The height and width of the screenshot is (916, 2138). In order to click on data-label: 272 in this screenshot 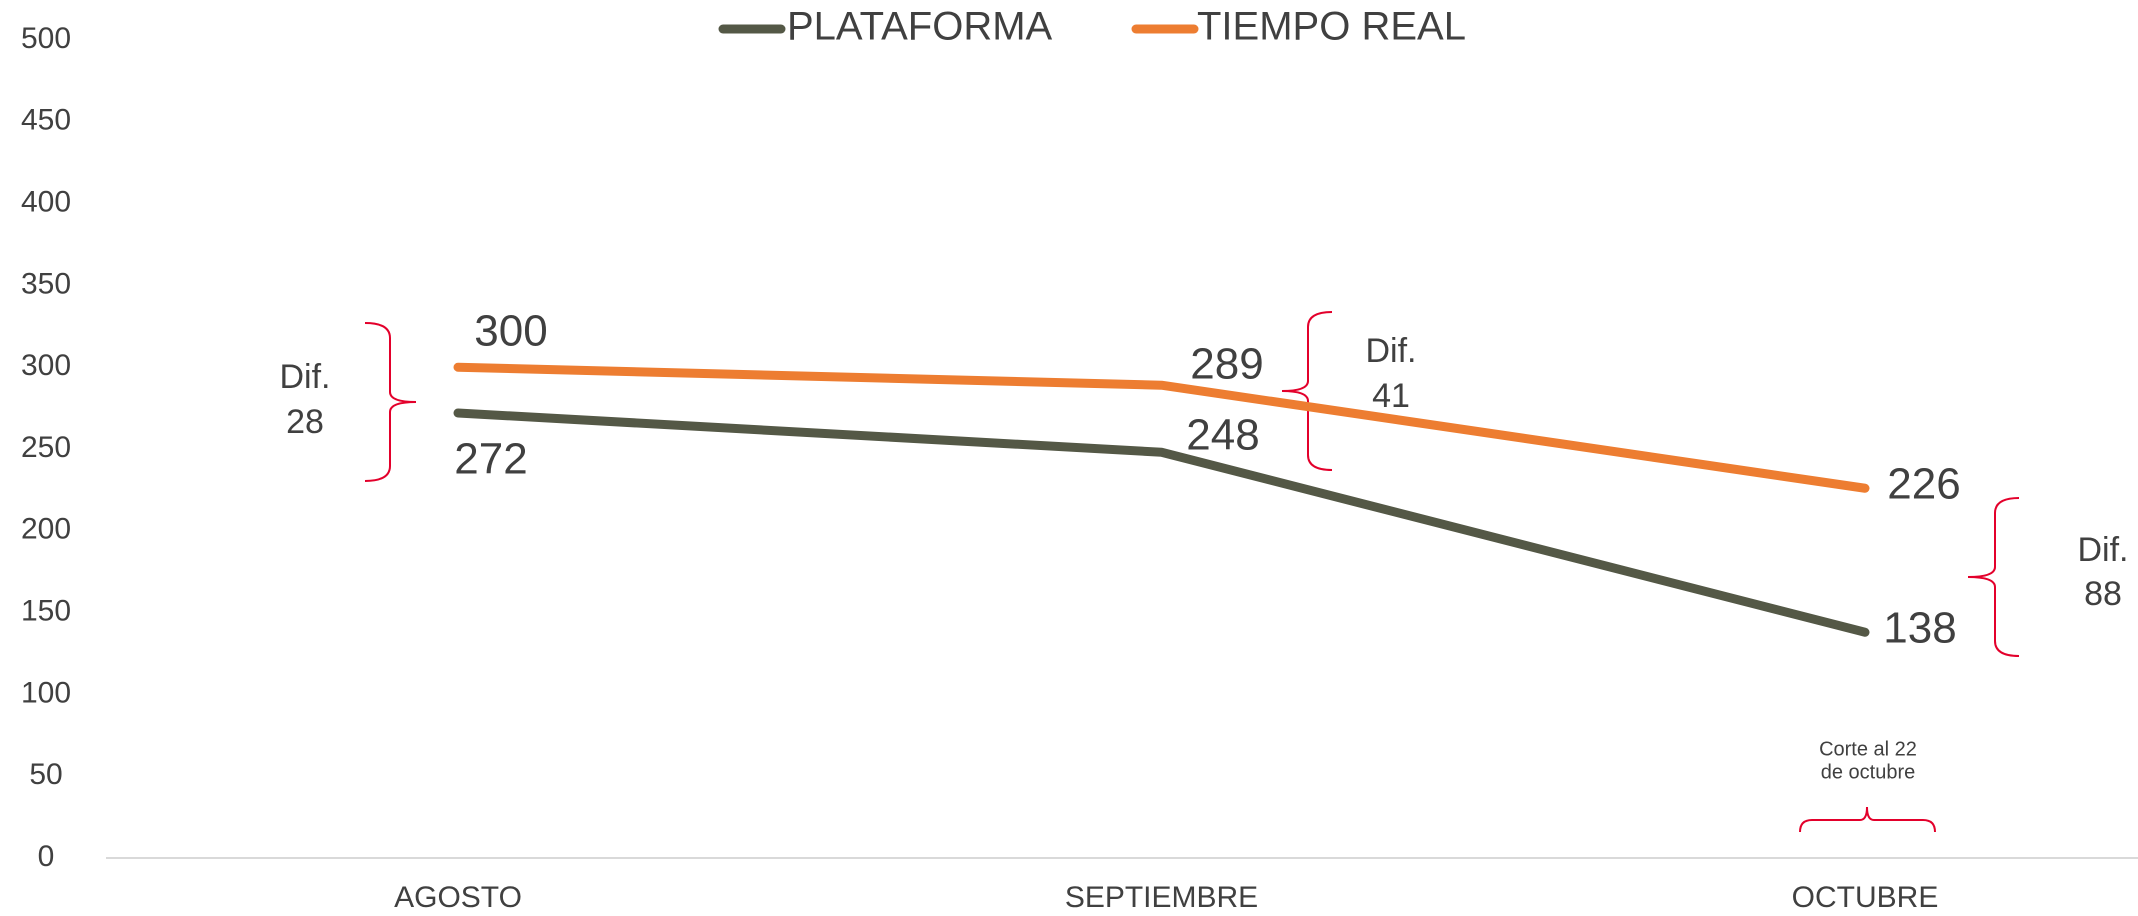, I will do `click(490, 459)`.